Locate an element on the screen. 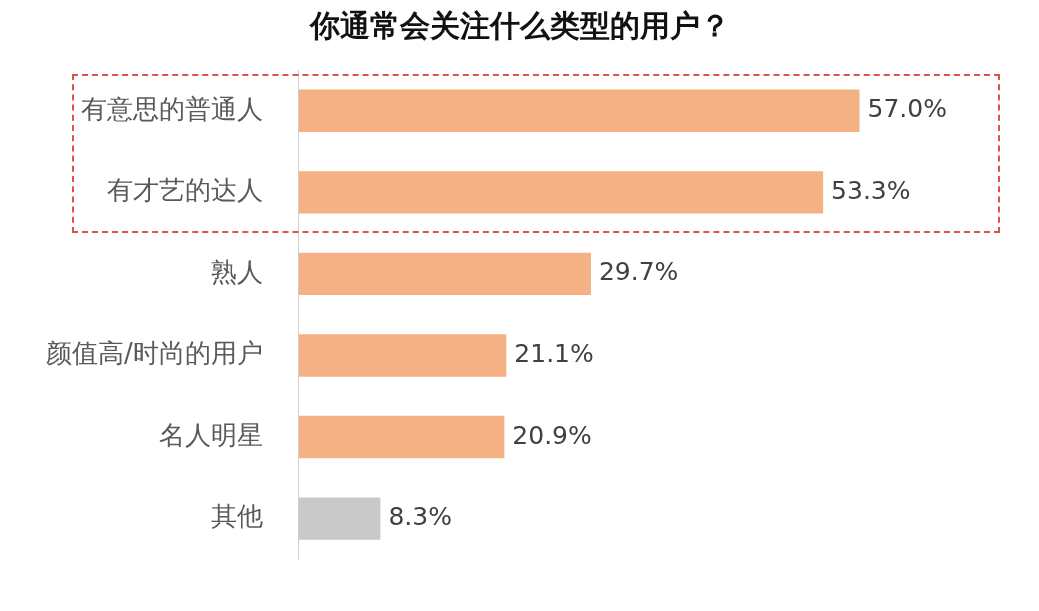 This screenshot has height=611, width=1039. chart-title: 你通常会关注什么类型的用户？ is located at coordinates (519, 26).